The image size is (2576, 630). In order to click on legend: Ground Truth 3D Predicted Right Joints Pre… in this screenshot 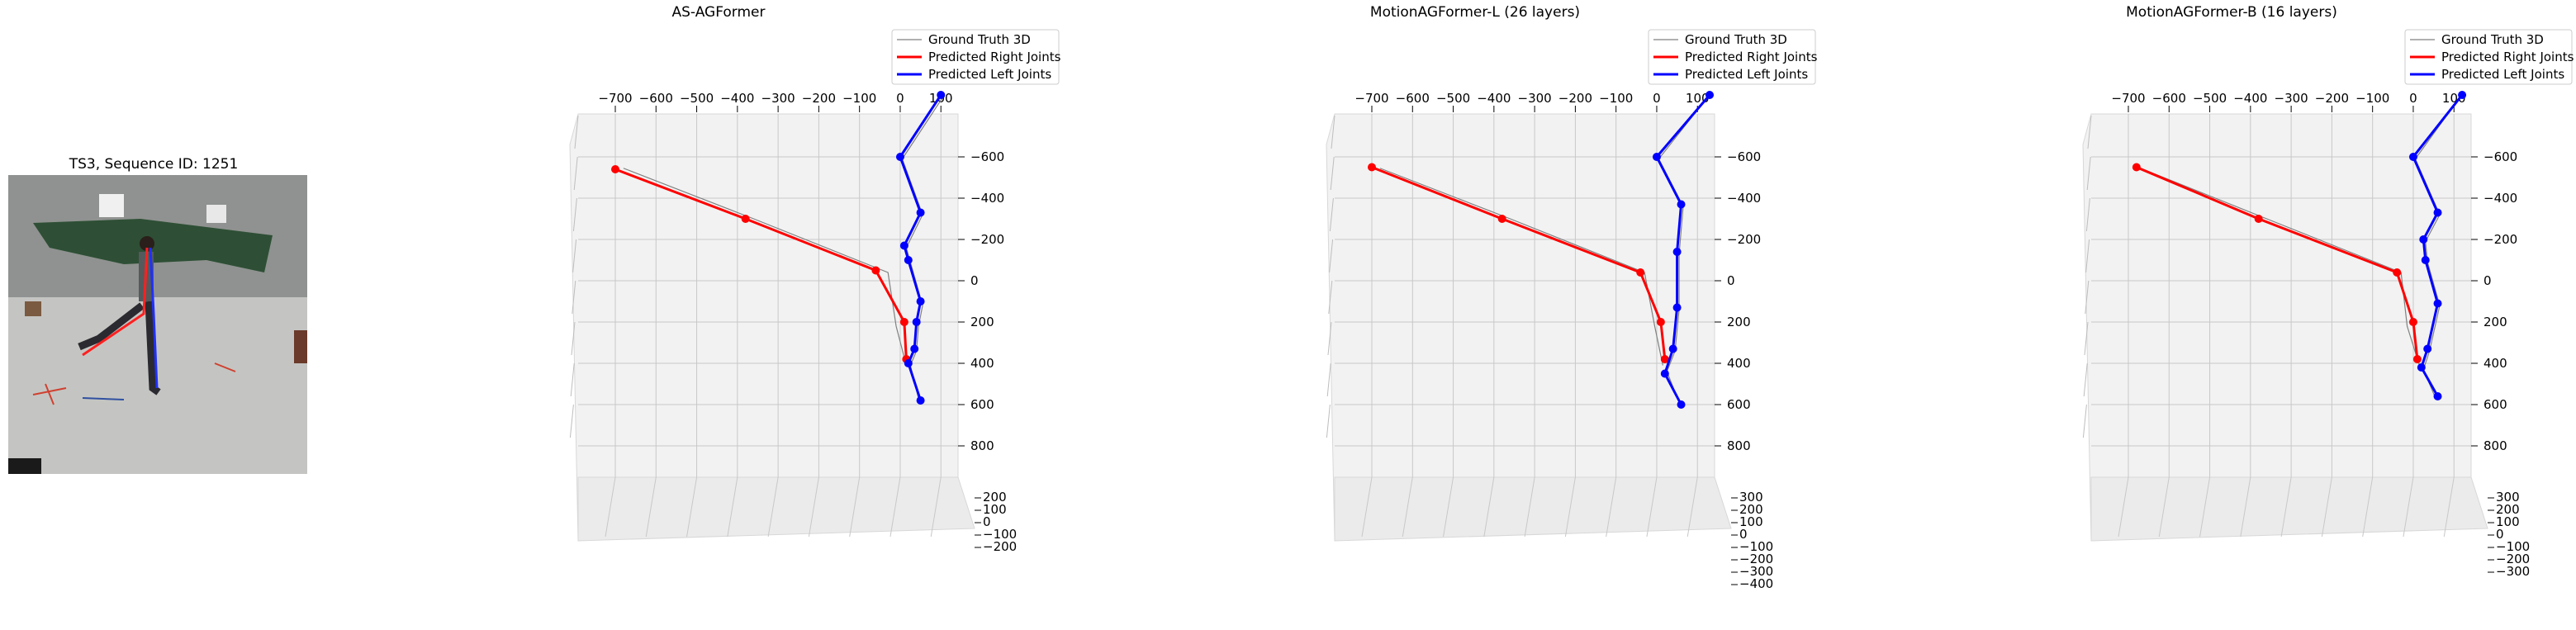, I will do `click(2489, 57)`.